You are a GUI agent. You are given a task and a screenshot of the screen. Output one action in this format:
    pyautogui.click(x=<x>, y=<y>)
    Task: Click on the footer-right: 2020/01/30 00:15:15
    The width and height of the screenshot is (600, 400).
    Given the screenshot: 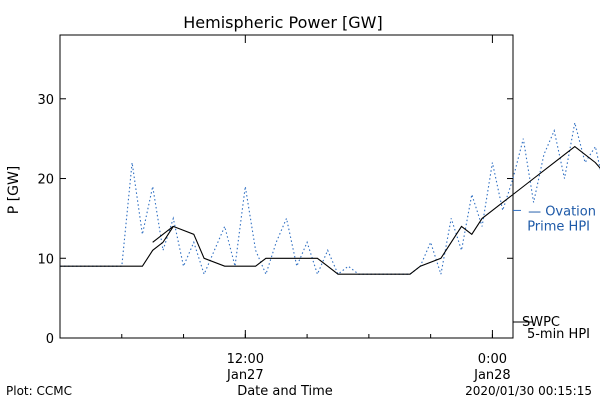 What is the action you would take?
    pyautogui.click(x=528, y=391)
    